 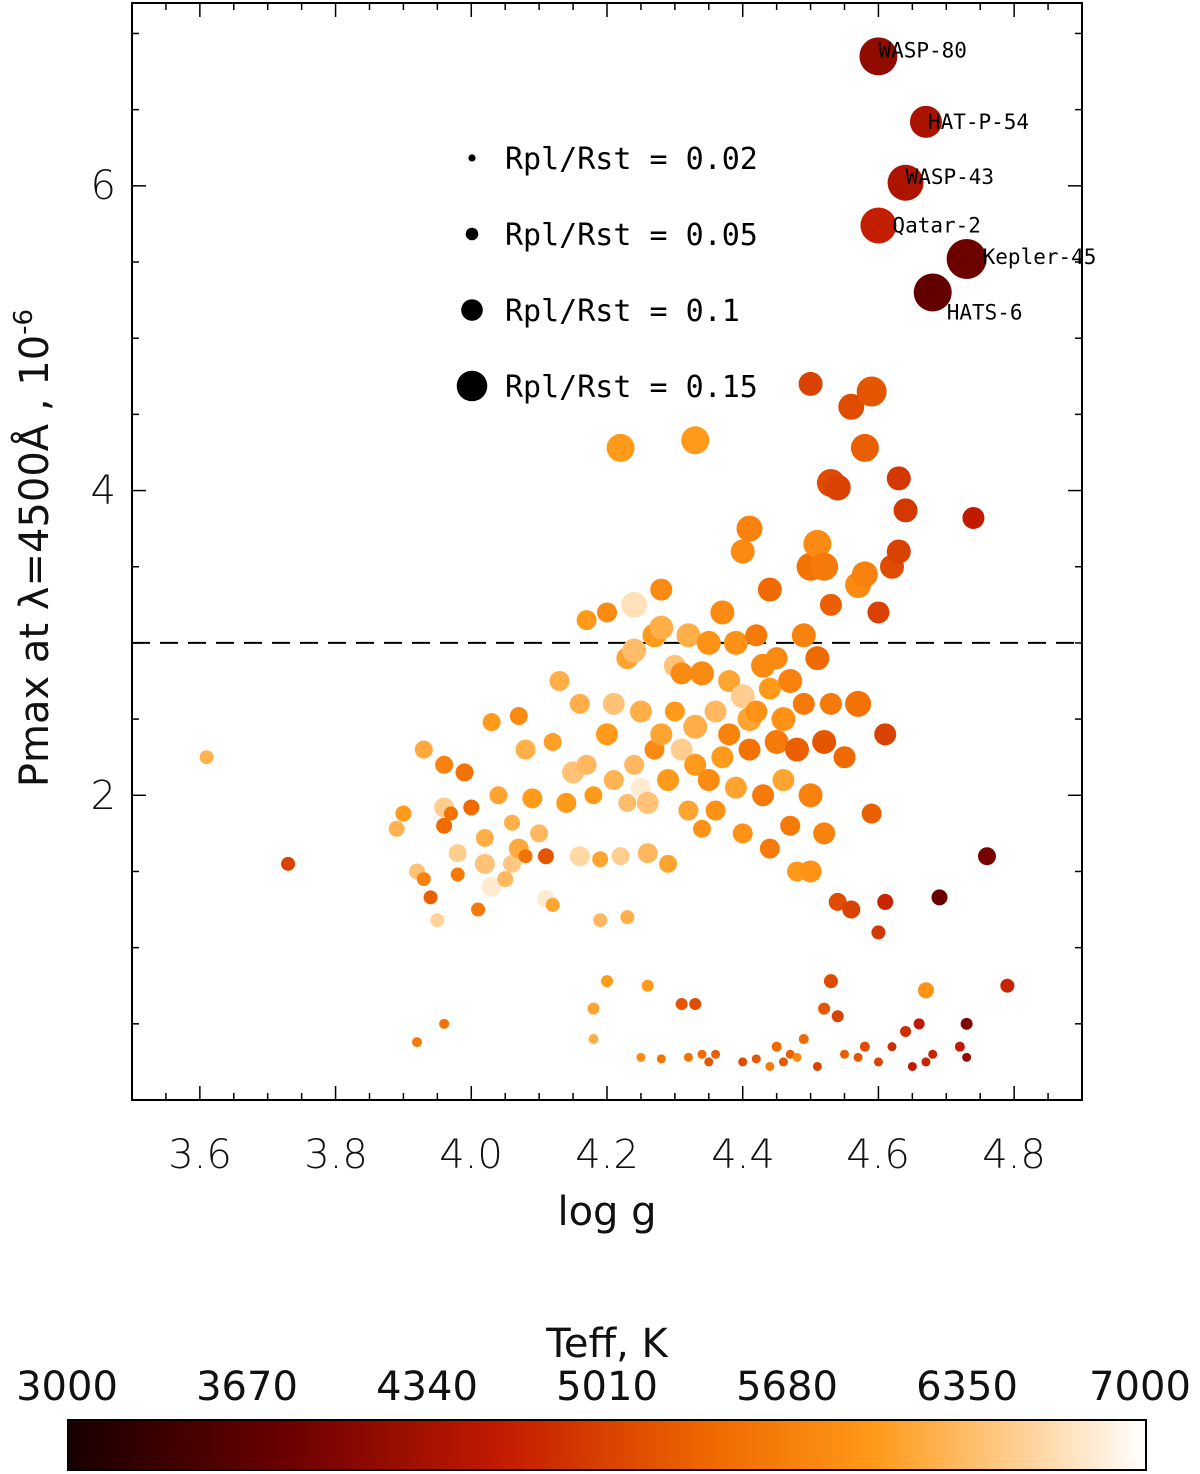 What do you see at coordinates (878, 1155) in the screenshot?
I see `x-tick-label: 4.6` at bounding box center [878, 1155].